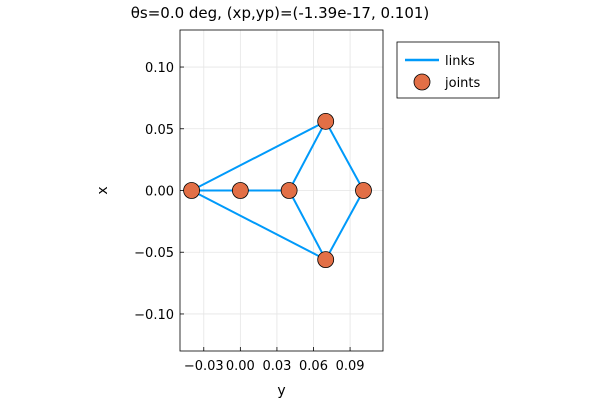 This screenshot has width=600, height=400. I want to click on x-tick-label: −0.03, so click(204, 366).